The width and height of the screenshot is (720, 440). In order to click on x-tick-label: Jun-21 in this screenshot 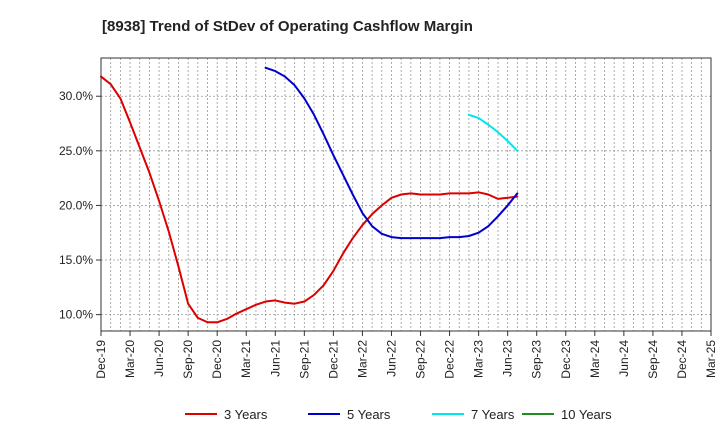, I will do `click(275, 358)`.